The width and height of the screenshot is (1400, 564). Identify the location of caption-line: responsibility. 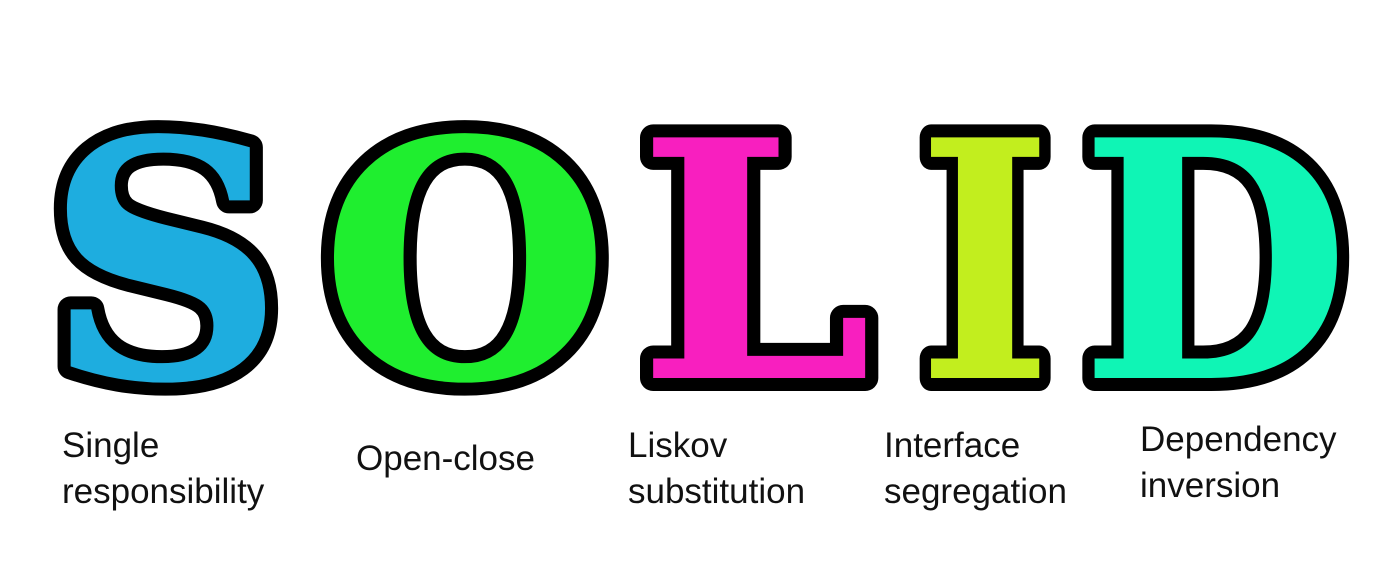
(163, 491).